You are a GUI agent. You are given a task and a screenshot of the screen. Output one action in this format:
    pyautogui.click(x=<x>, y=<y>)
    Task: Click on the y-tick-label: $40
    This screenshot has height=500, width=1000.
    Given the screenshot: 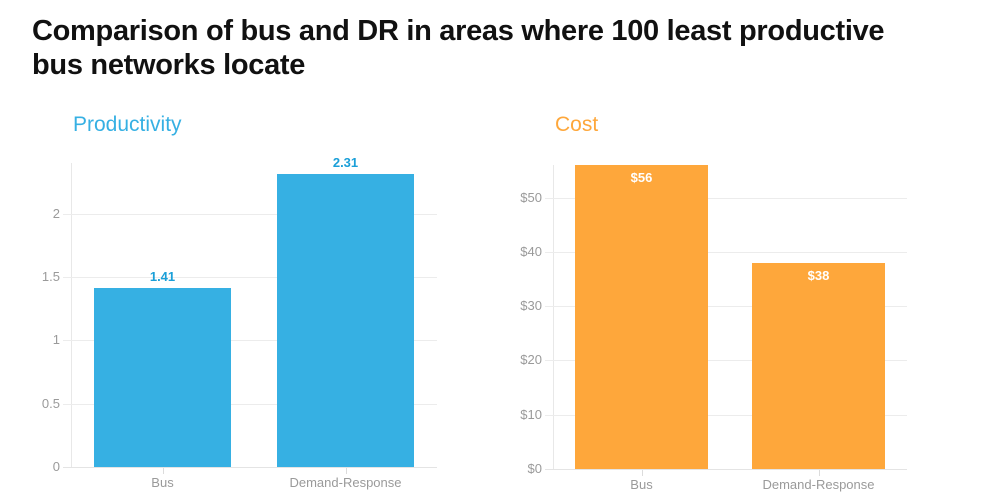 What is the action you would take?
    pyautogui.click(x=531, y=251)
    